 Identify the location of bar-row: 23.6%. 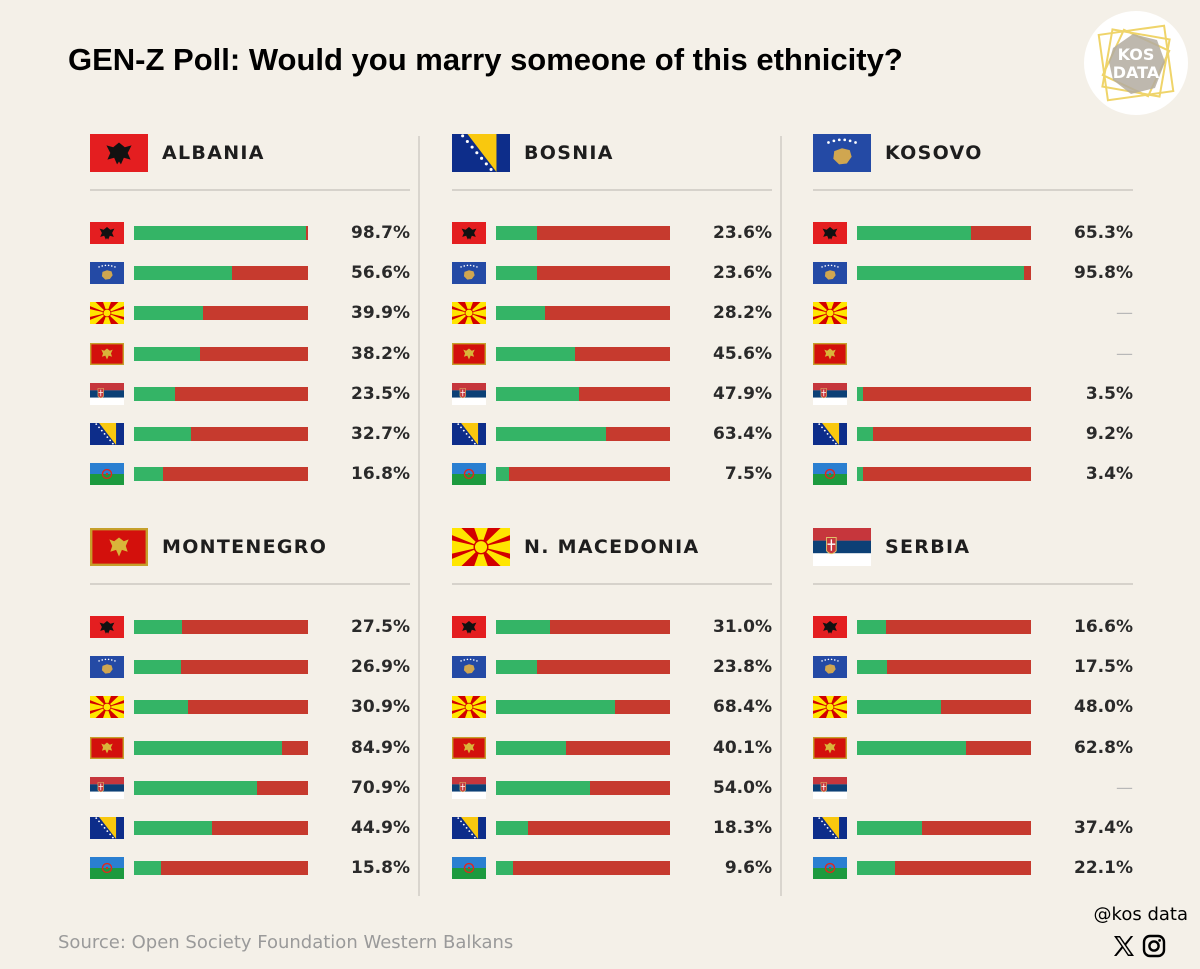
(612, 233).